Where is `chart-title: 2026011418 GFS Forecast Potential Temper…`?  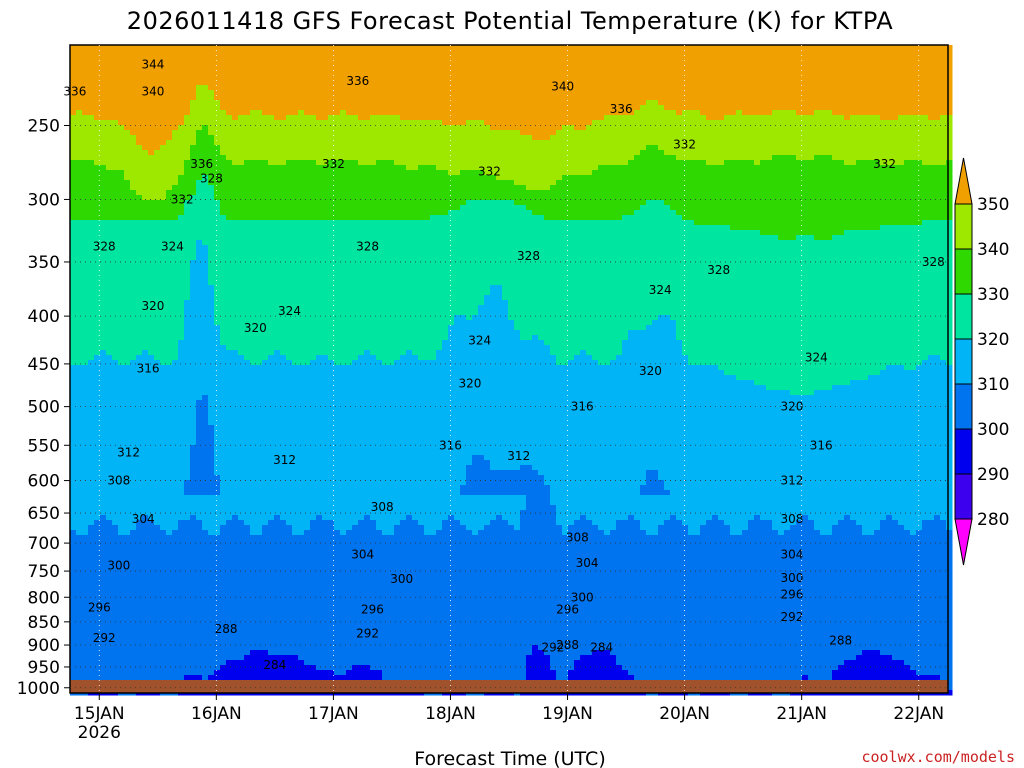
chart-title: 2026011418 GFS Forecast Potential Temper… is located at coordinates (510, 21).